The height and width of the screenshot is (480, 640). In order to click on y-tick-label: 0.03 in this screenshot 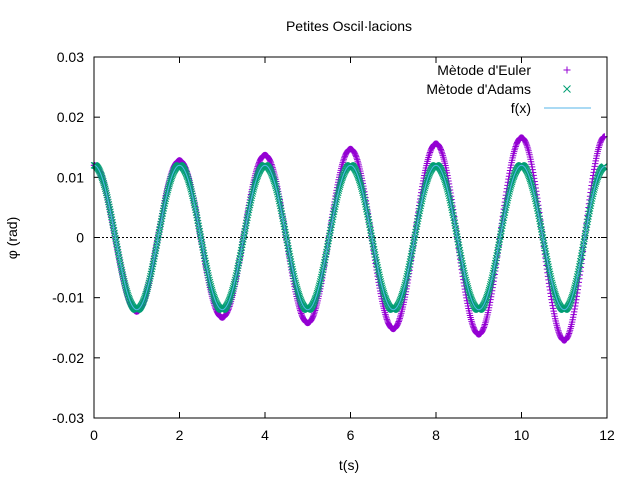, I will do `click(70, 57)`.